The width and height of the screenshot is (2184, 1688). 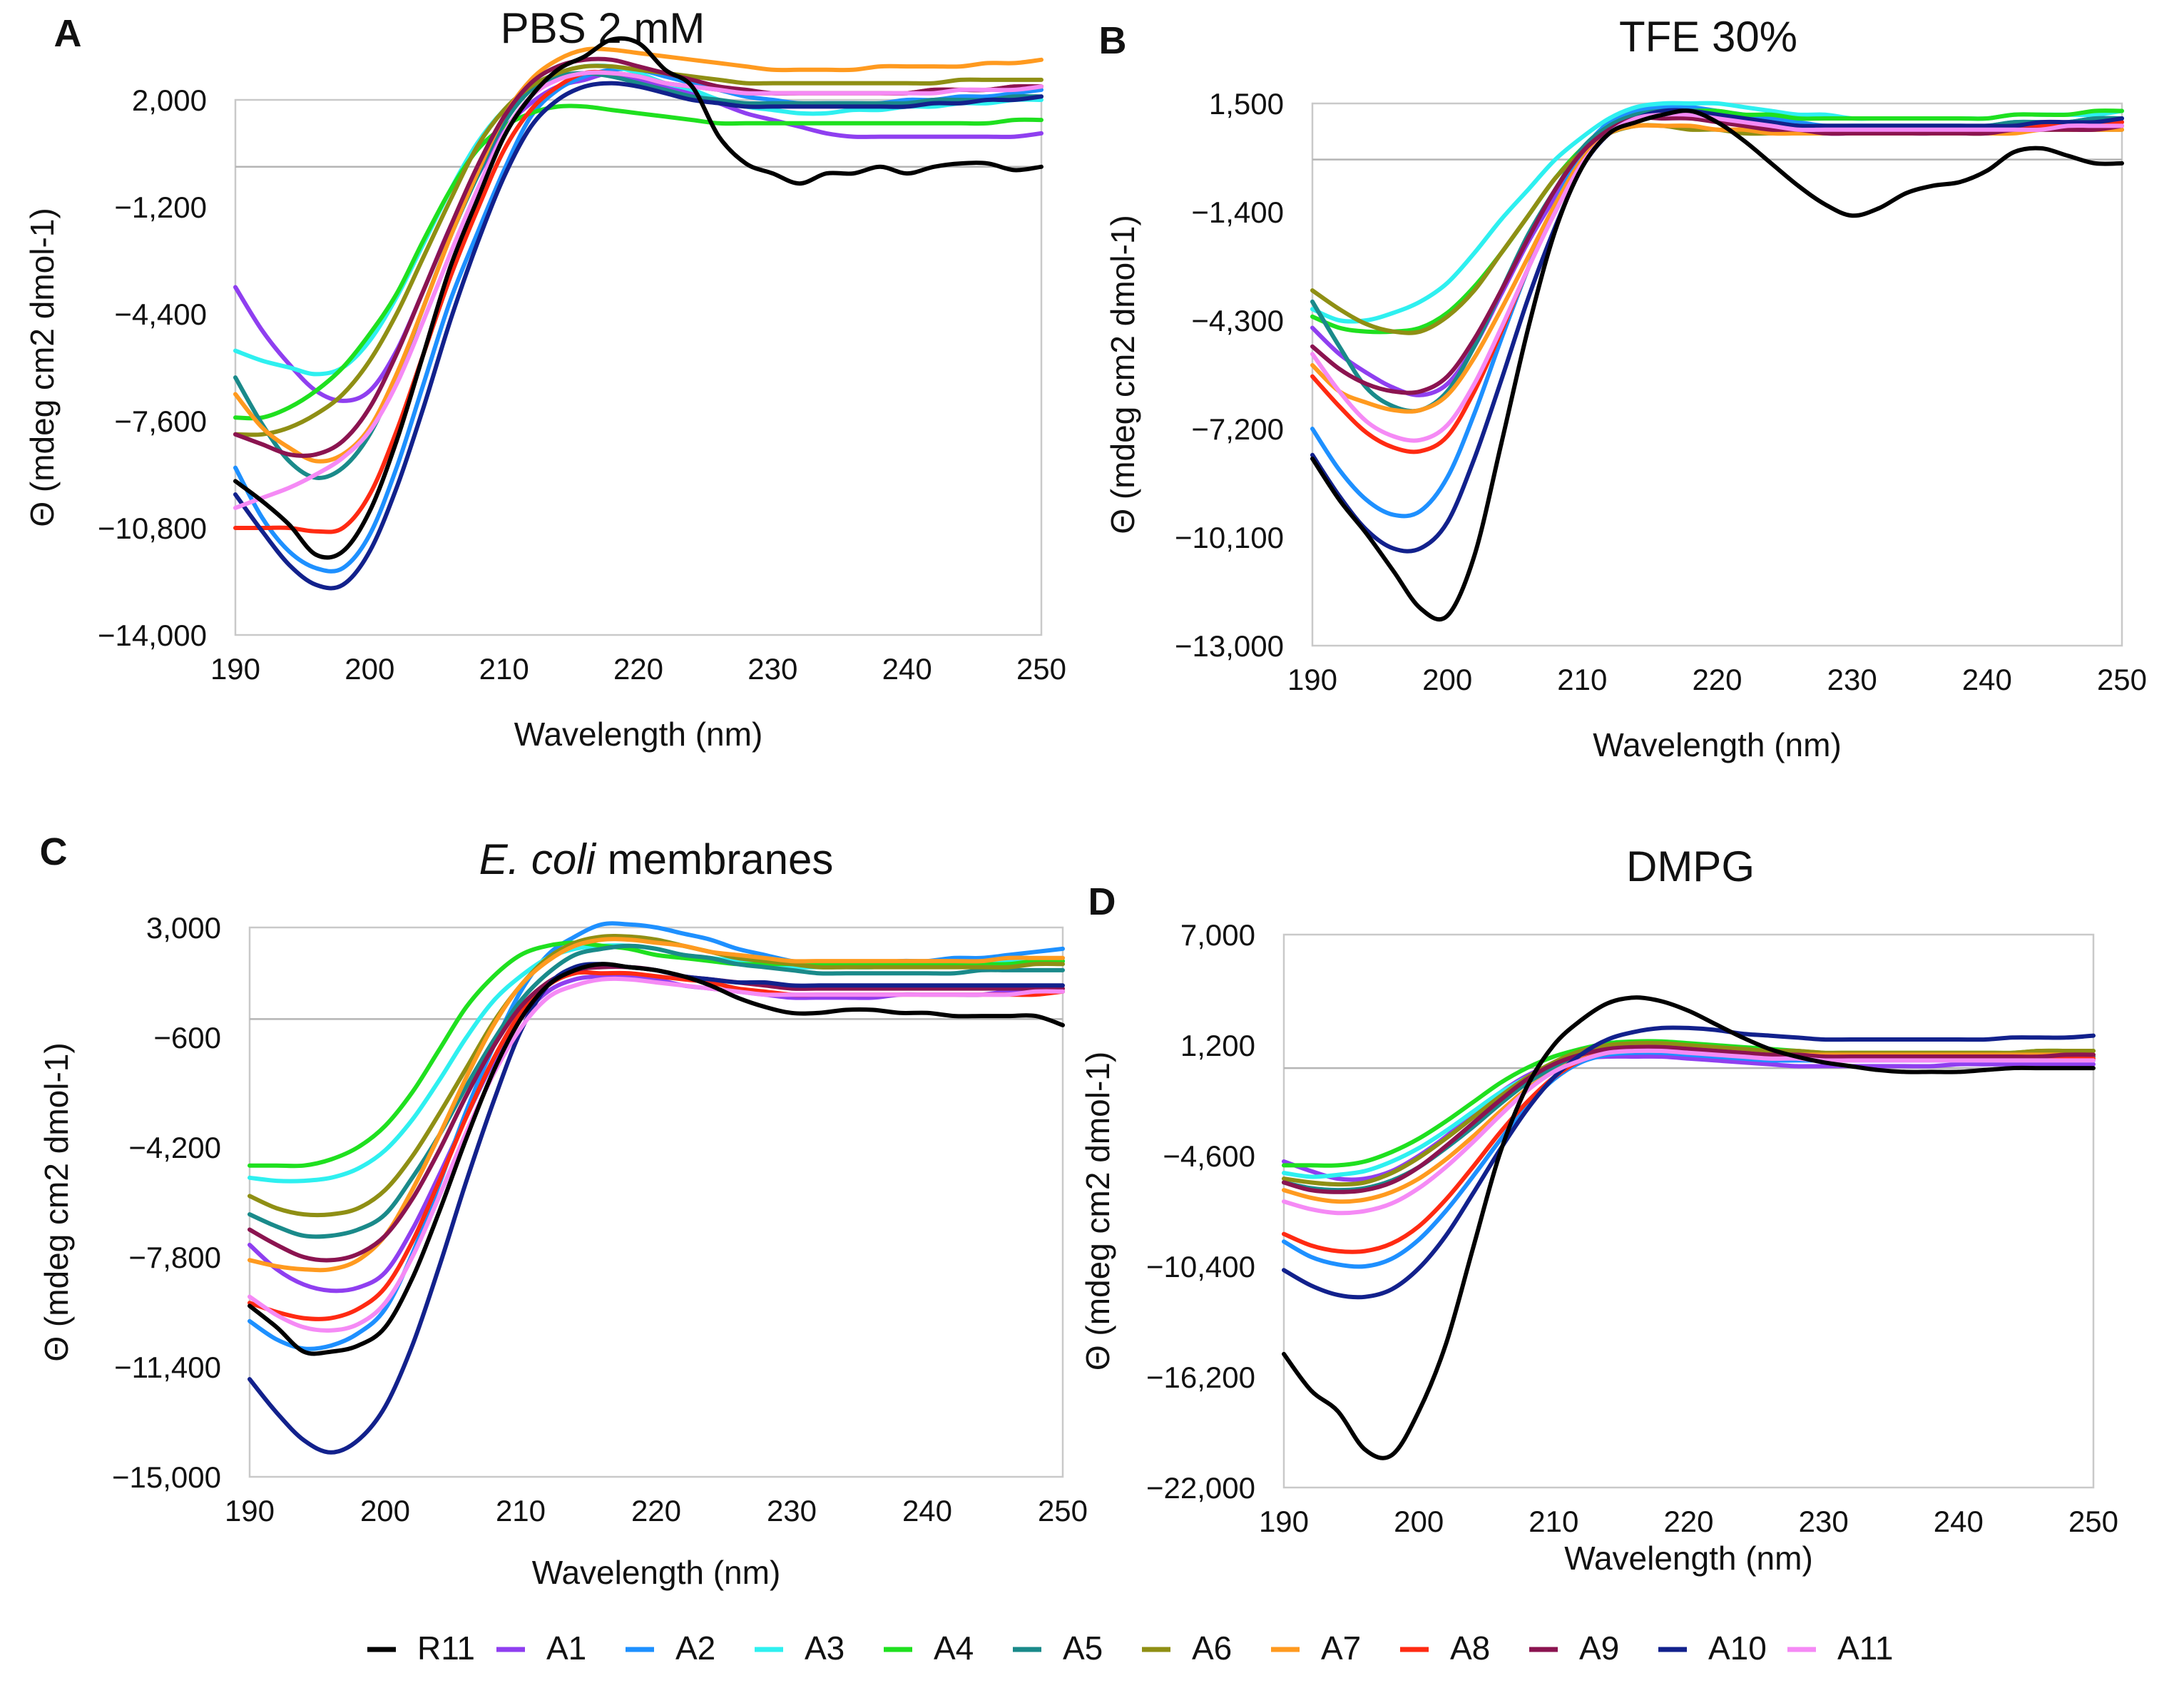 I want to click on y-tick-label: −7,200, so click(x=1237, y=429).